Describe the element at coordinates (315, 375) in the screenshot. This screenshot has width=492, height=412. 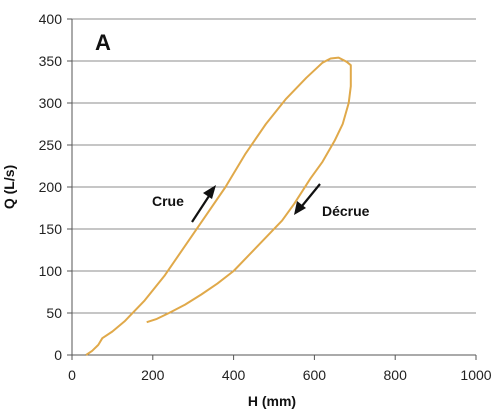
I see `x-tick-label: 600` at that location.